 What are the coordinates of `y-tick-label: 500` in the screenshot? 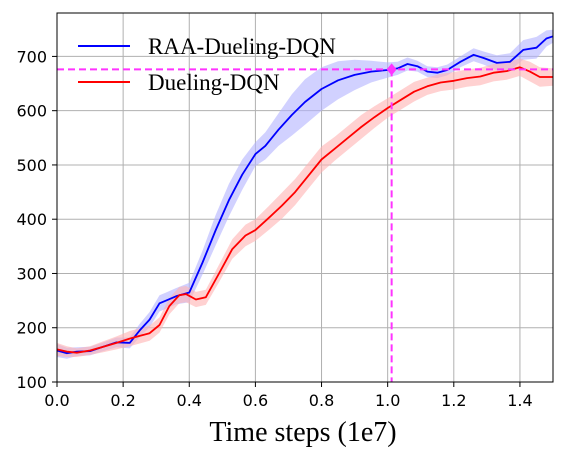 It's located at (31, 165).